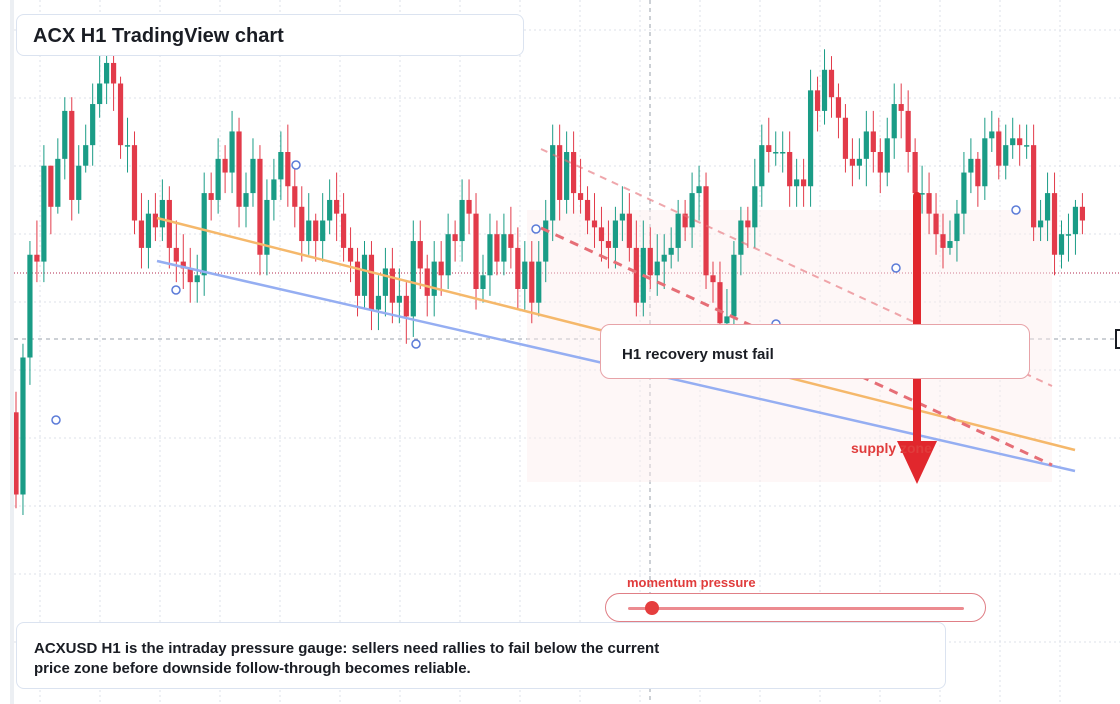 This screenshot has height=704, width=1120. Describe the element at coordinates (1117, 339) in the screenshot. I see `price-scale-marker` at that location.